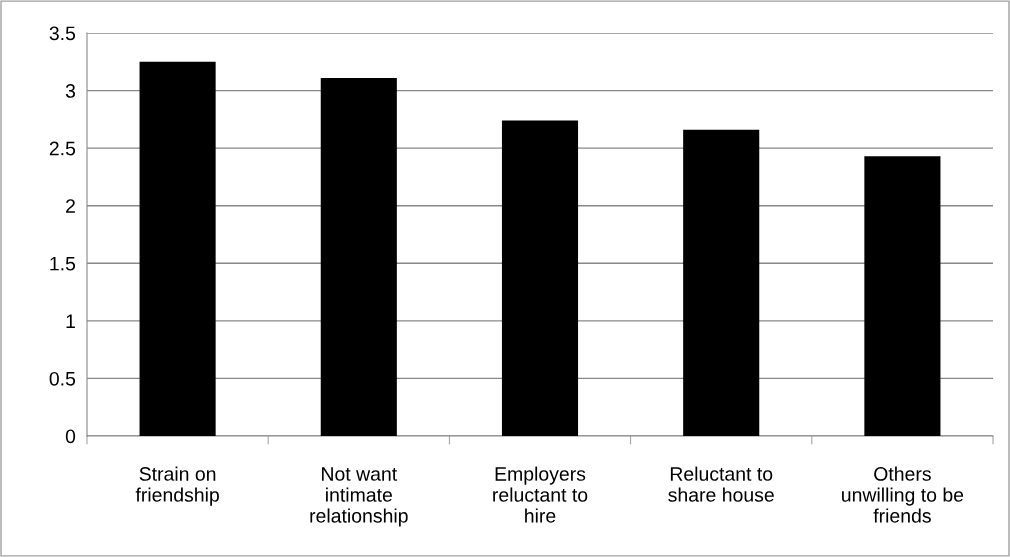 This screenshot has width=1010, height=557. Describe the element at coordinates (70, 436) in the screenshot. I see `y-tick-label: 0` at that location.